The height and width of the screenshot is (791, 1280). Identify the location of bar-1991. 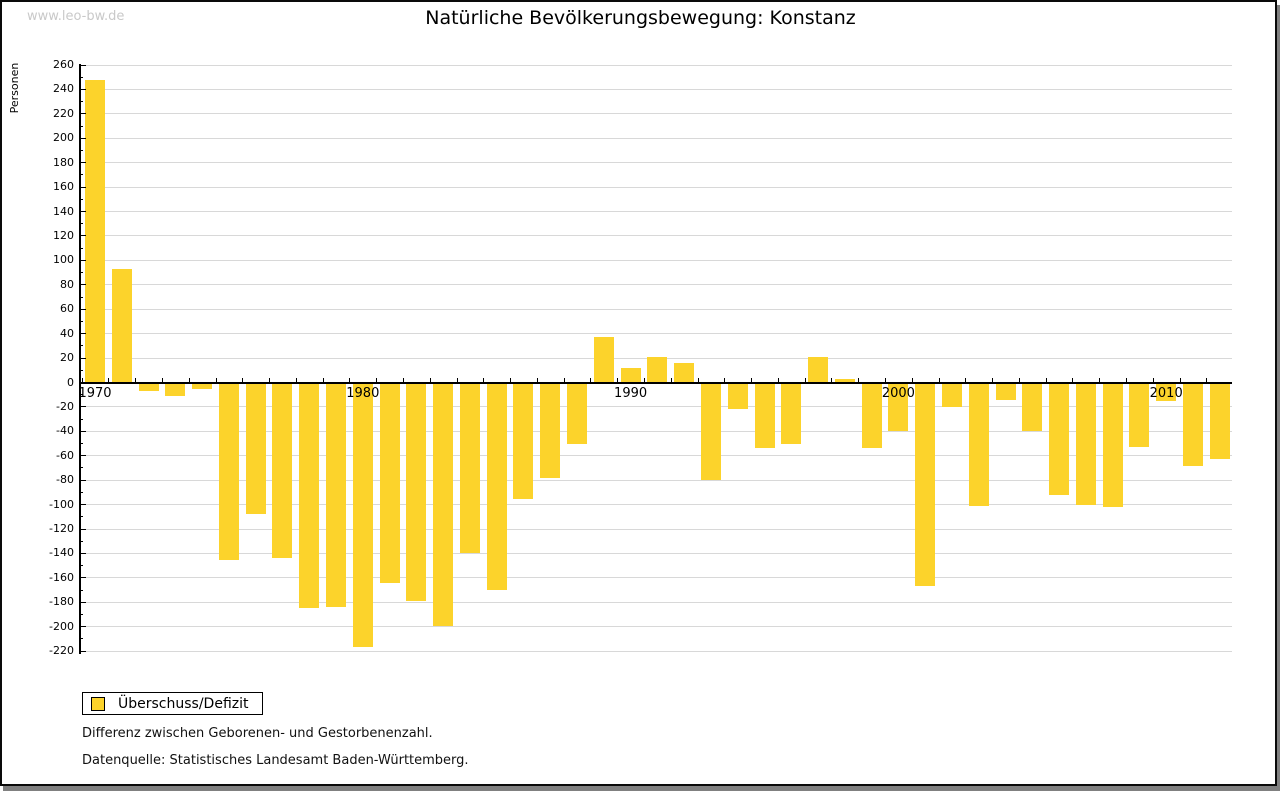
(657, 369).